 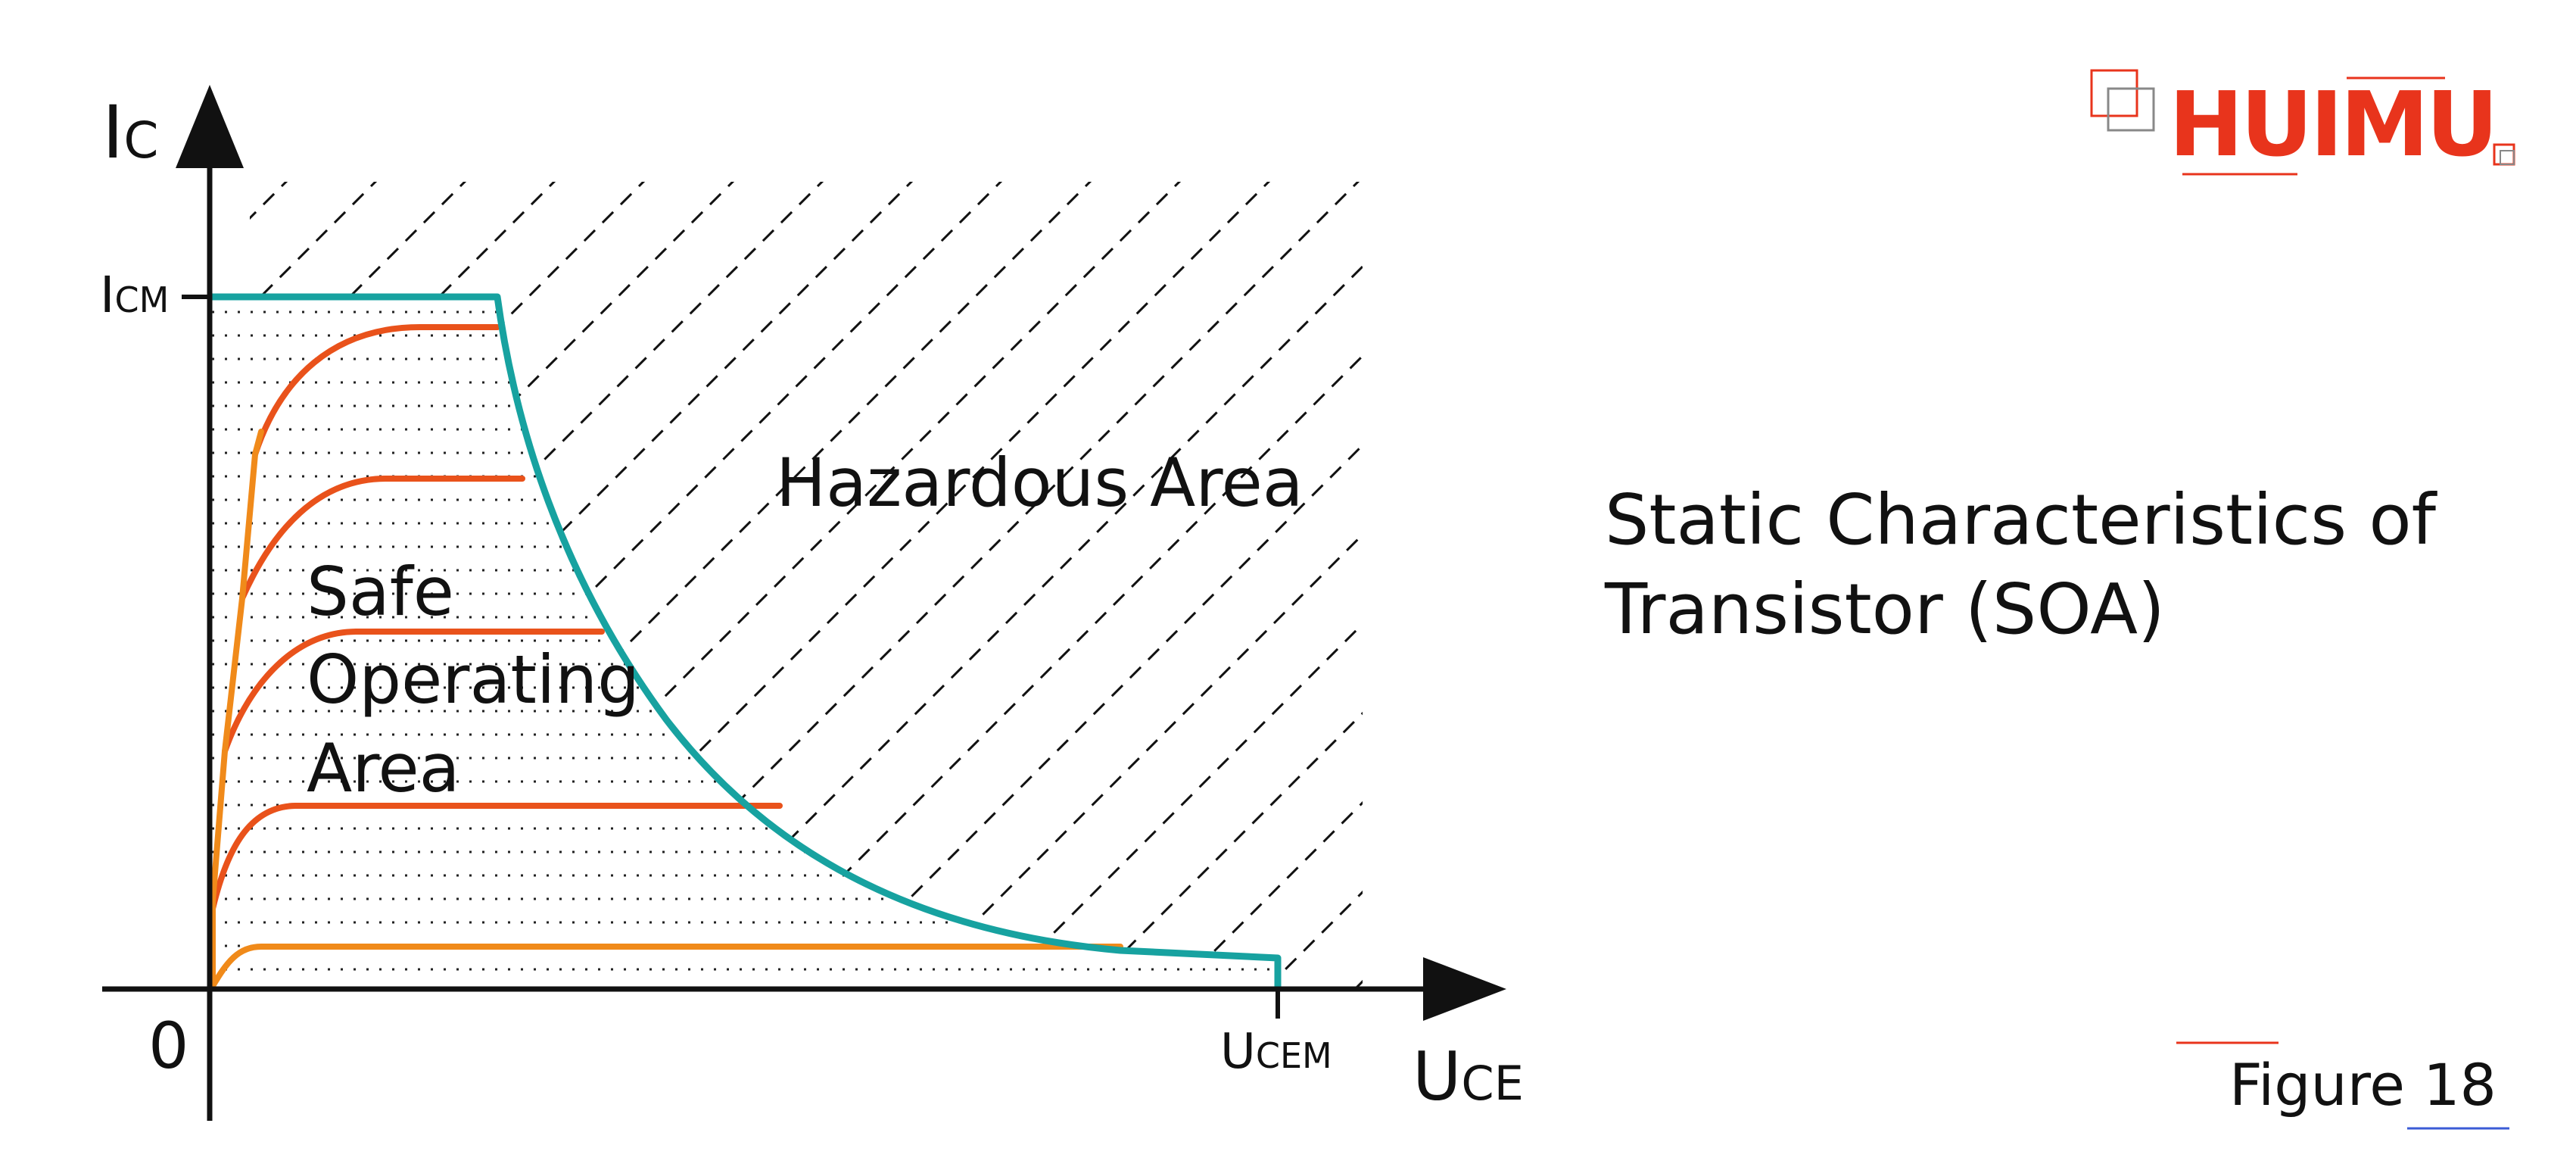 I want to click on x-axis-label: UCE, so click(x=1468, y=1077).